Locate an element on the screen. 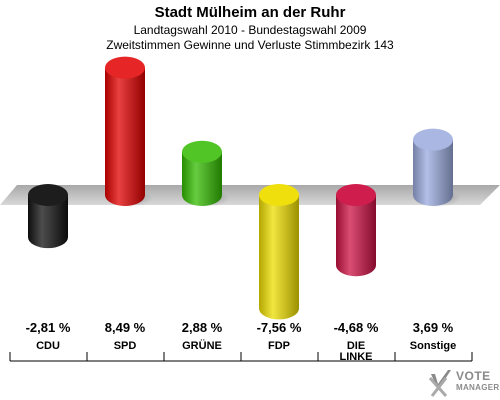 The width and height of the screenshot is (500, 400). chart-subtitle-1: Landtagswahl 2010 - Bundestagswahl 2009 is located at coordinates (250, 30).